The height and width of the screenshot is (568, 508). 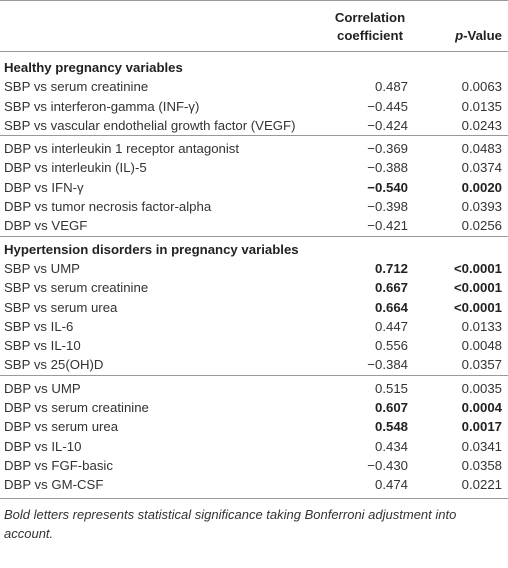 What do you see at coordinates (58, 465) in the screenshot?
I see `row-label: DBP vs FGF-basic` at bounding box center [58, 465].